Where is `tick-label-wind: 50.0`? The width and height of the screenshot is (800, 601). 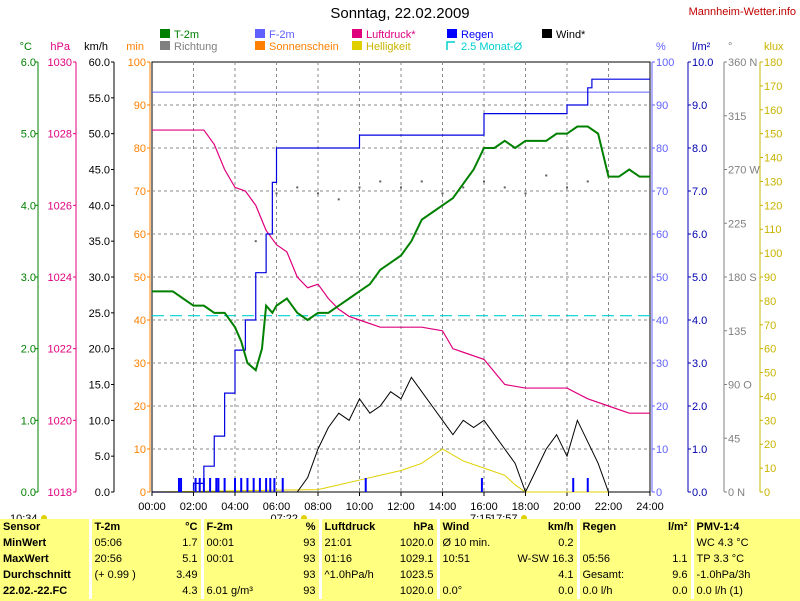 tick-label-wind: 50.0 is located at coordinates (99, 135).